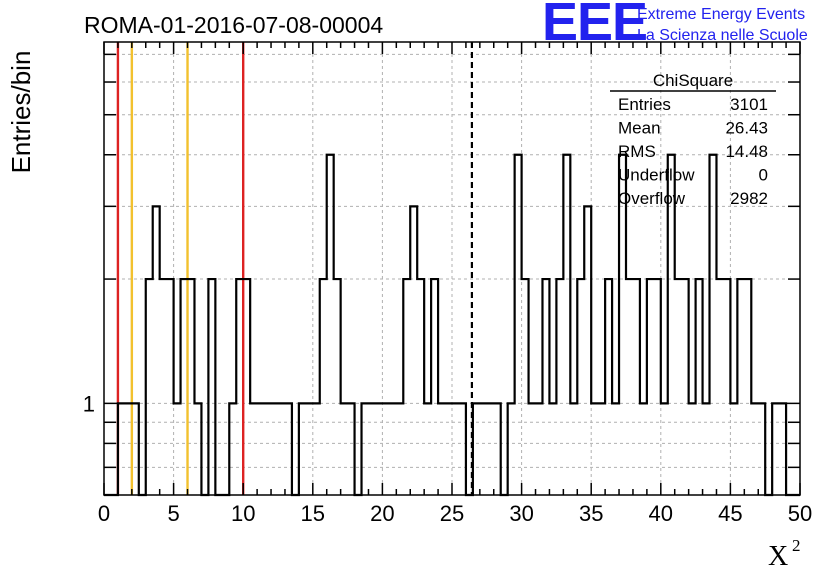  Describe the element at coordinates (778, 556) in the screenshot. I see `x-axis-label-base: X` at that location.